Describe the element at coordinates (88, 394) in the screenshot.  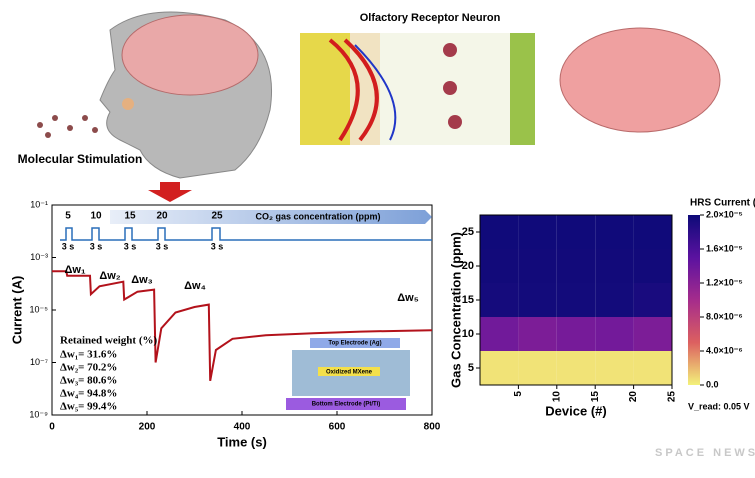
I see `retained-value: Δw₄= 94.8%` at that location.